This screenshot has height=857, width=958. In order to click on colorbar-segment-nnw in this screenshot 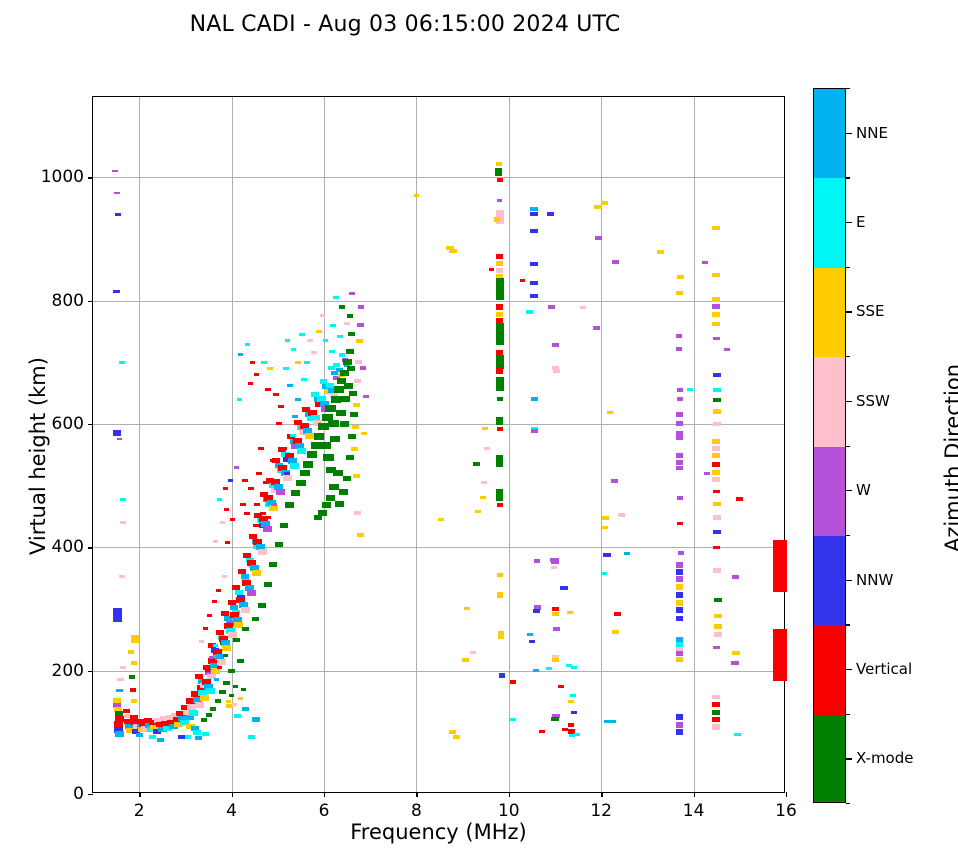, I will do `click(829, 580)`.